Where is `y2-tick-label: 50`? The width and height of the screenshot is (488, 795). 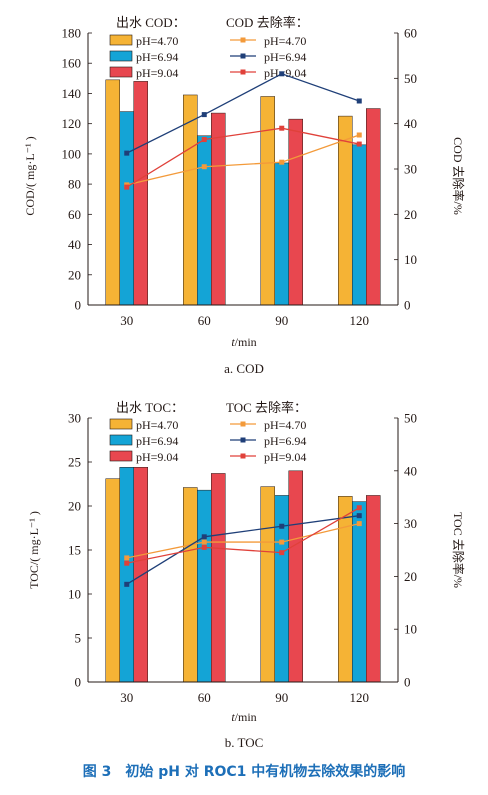 y2-tick-label: 50 is located at coordinates (410, 78).